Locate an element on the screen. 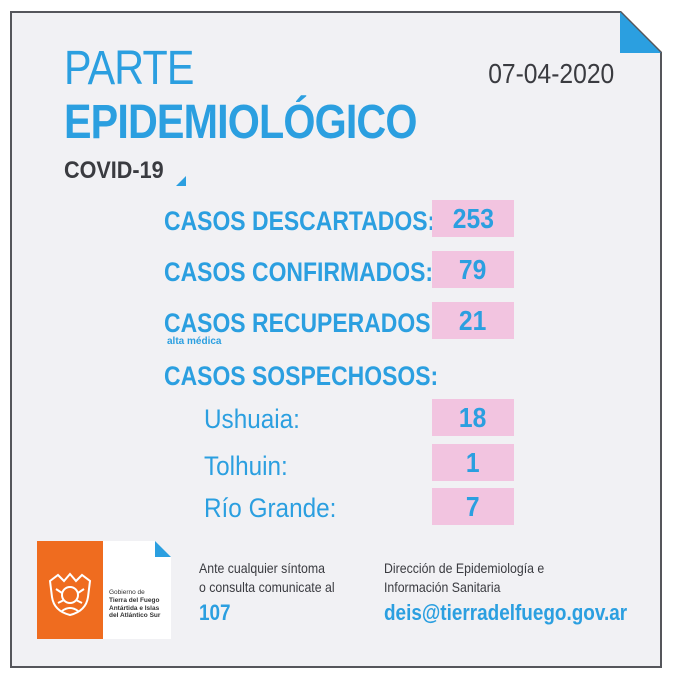  provincial-emblem-icon is located at coordinates (70, 594).